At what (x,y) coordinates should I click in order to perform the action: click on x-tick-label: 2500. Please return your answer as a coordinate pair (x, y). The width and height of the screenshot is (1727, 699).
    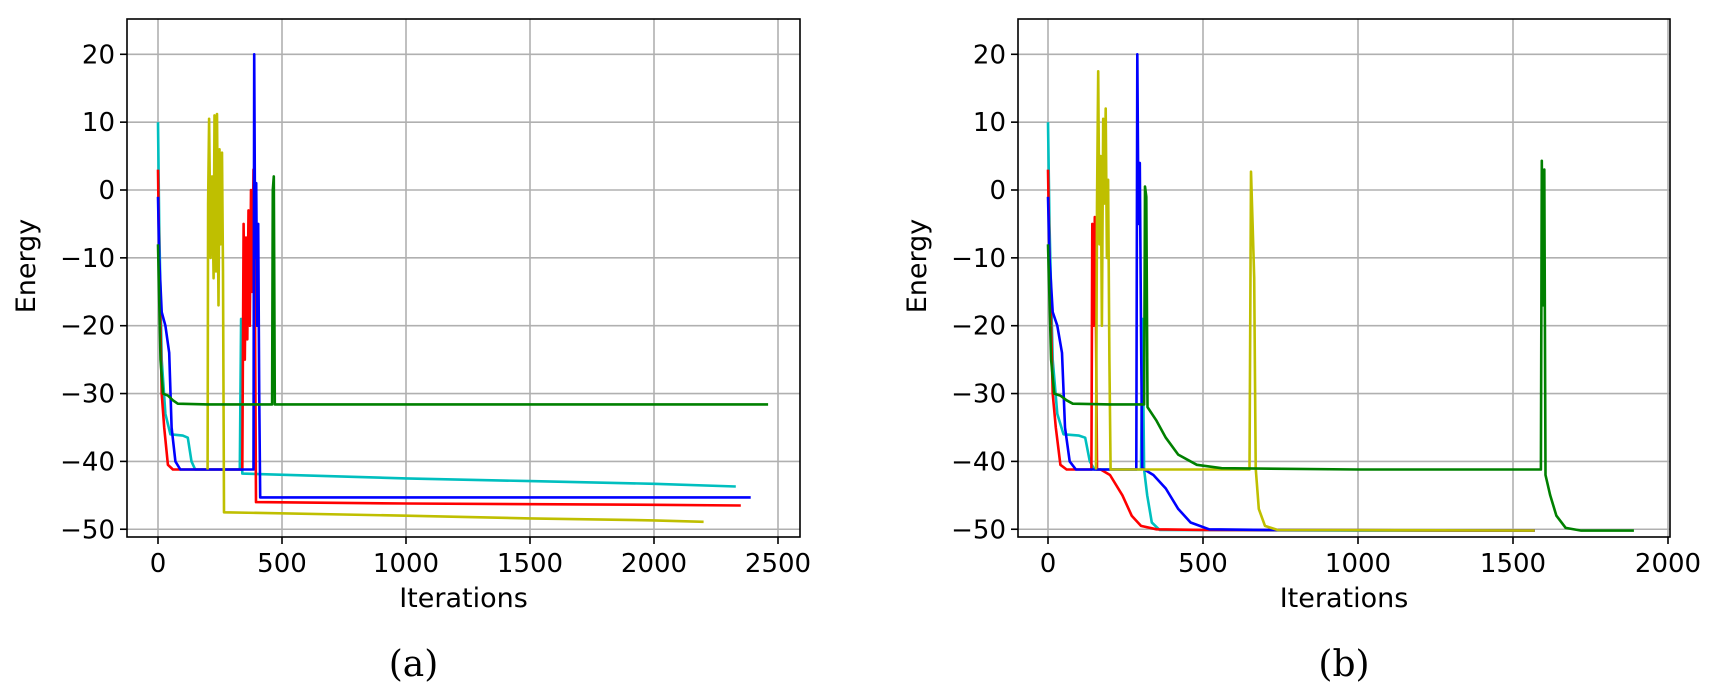
    Looking at the image, I should click on (778, 564).